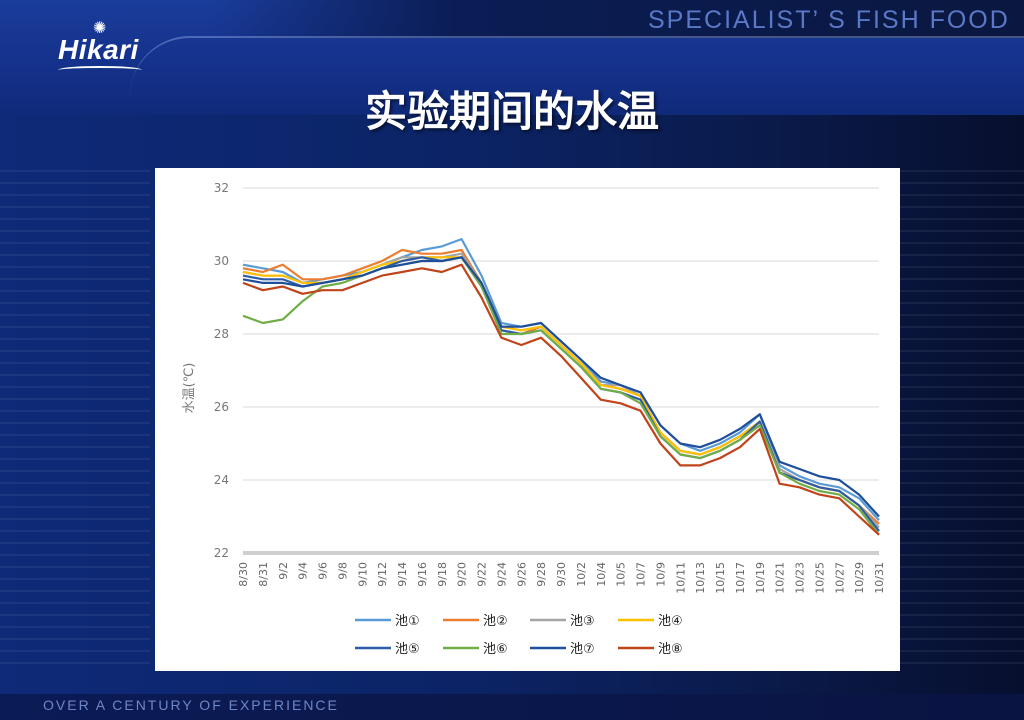 The height and width of the screenshot is (720, 1024). Describe the element at coordinates (819, 578) in the screenshot. I see `x-tick-label: 10/25` at that location.